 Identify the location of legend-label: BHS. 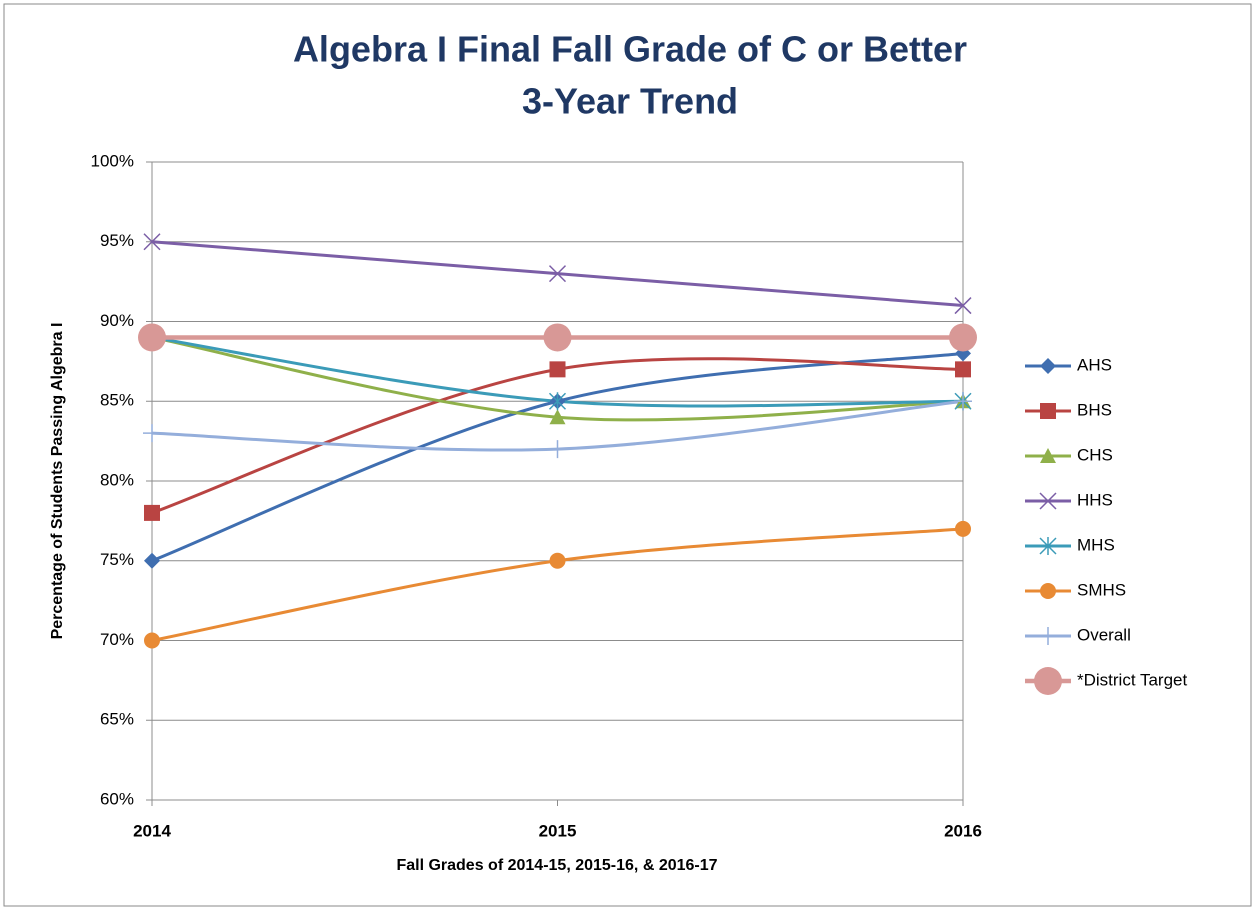
(1094, 409).